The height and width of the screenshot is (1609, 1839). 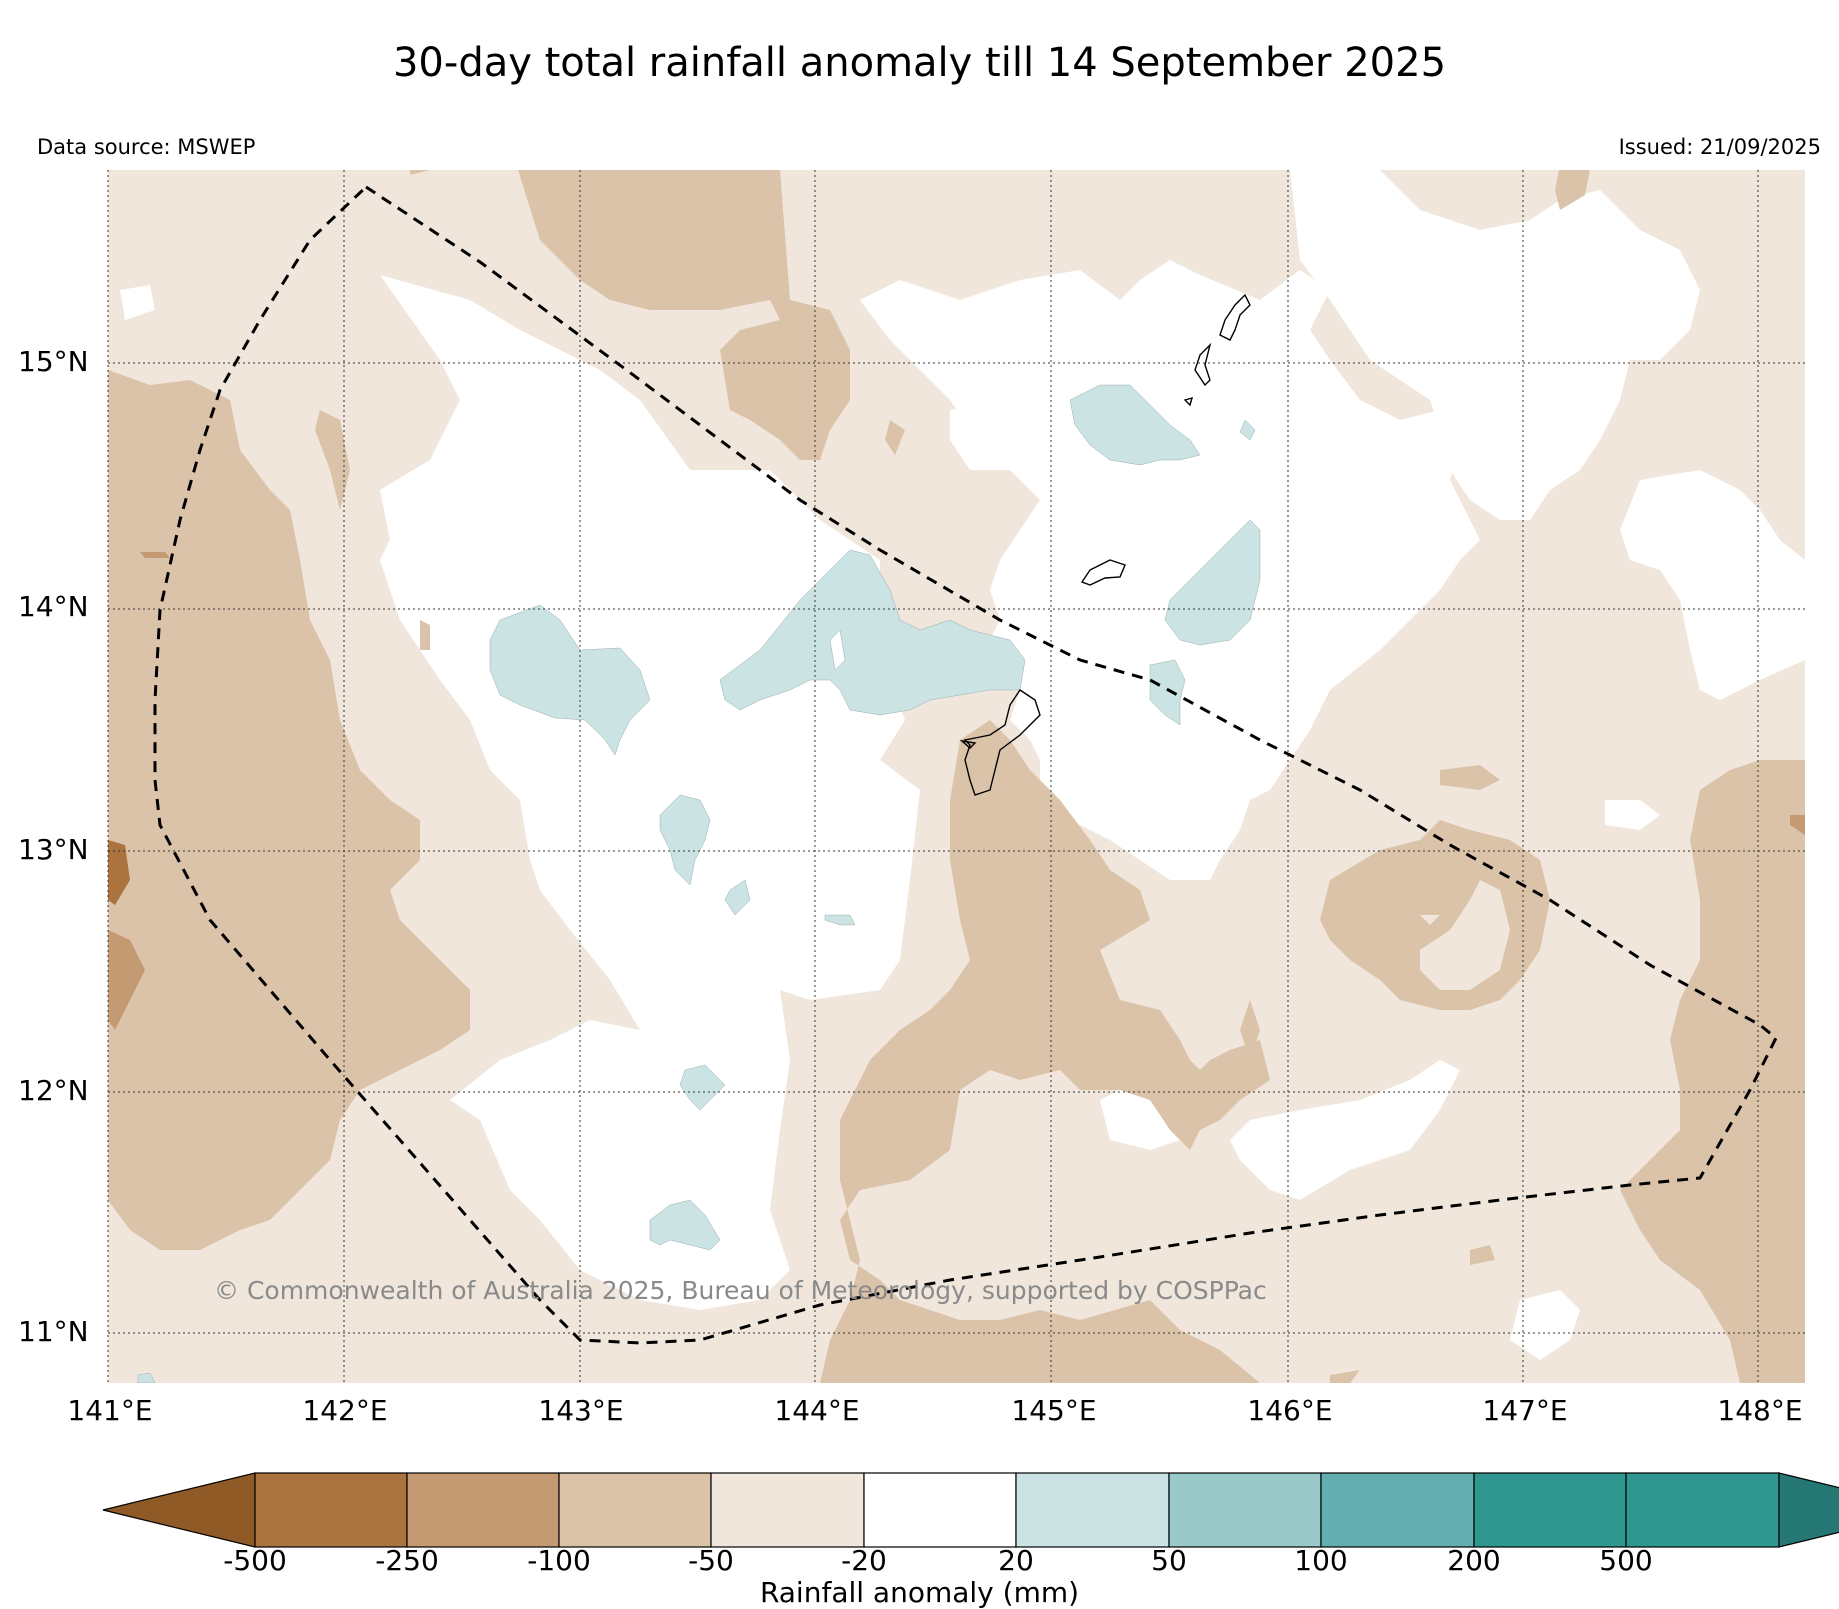 What do you see at coordinates (581, 1410) in the screenshot?
I see `lon-label: 143°E` at bounding box center [581, 1410].